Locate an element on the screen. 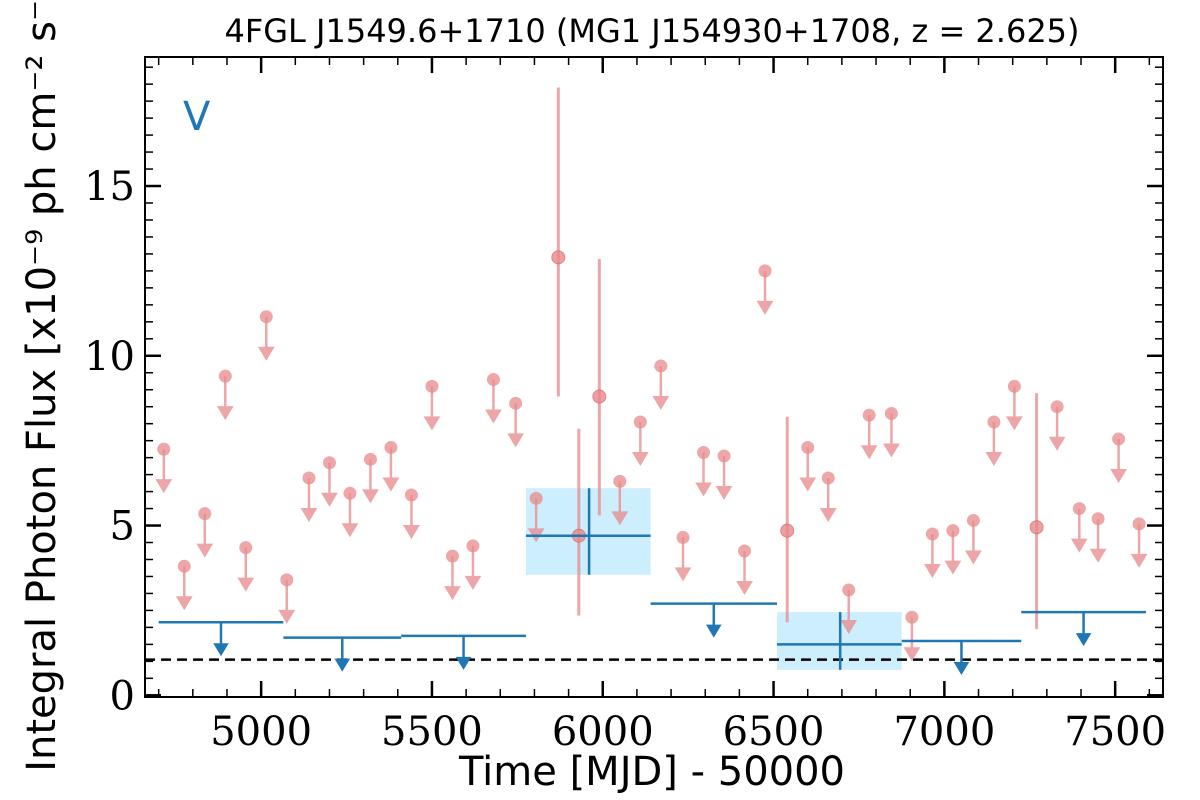 The height and width of the screenshot is (800, 1200). x-tick-label: 7500 is located at coordinates (1115, 732).